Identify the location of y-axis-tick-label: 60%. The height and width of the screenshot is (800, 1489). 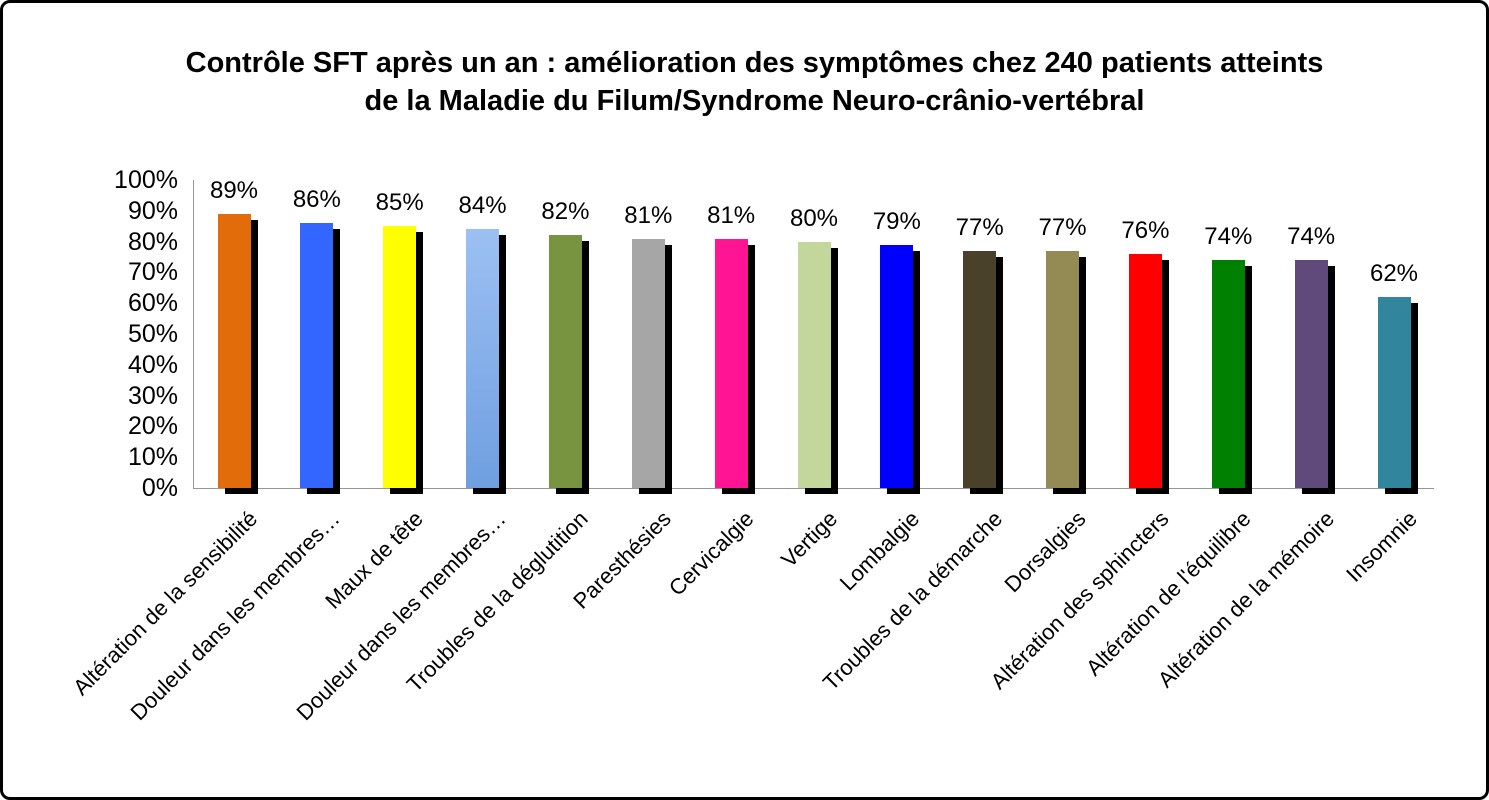
(152, 303).